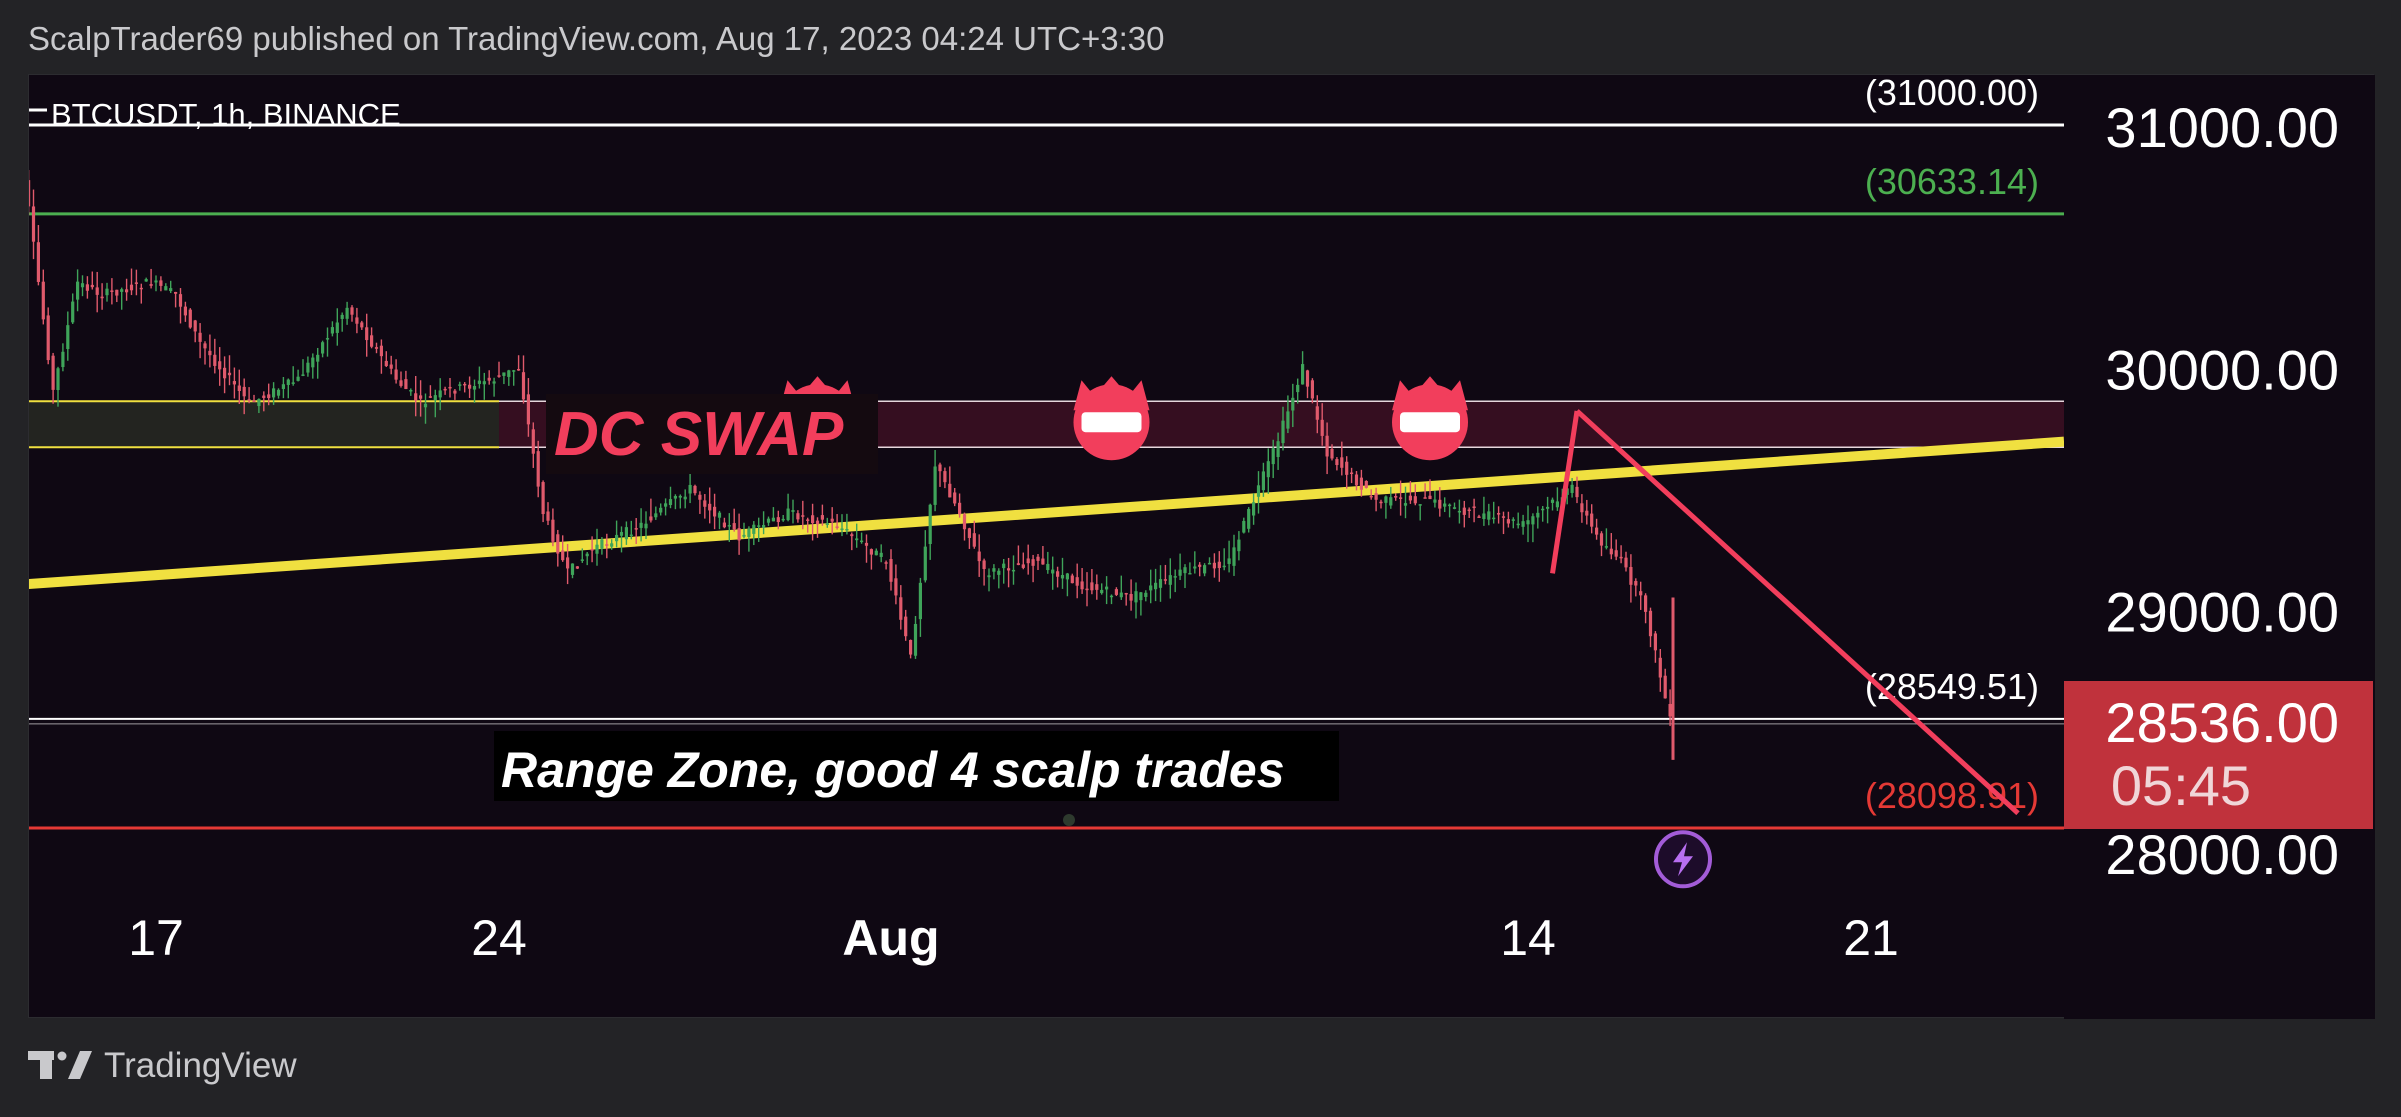 Image resolution: width=2401 pixels, height=1117 pixels. What do you see at coordinates (499, 938) in the screenshot?
I see `x-tick-label-1: 24` at bounding box center [499, 938].